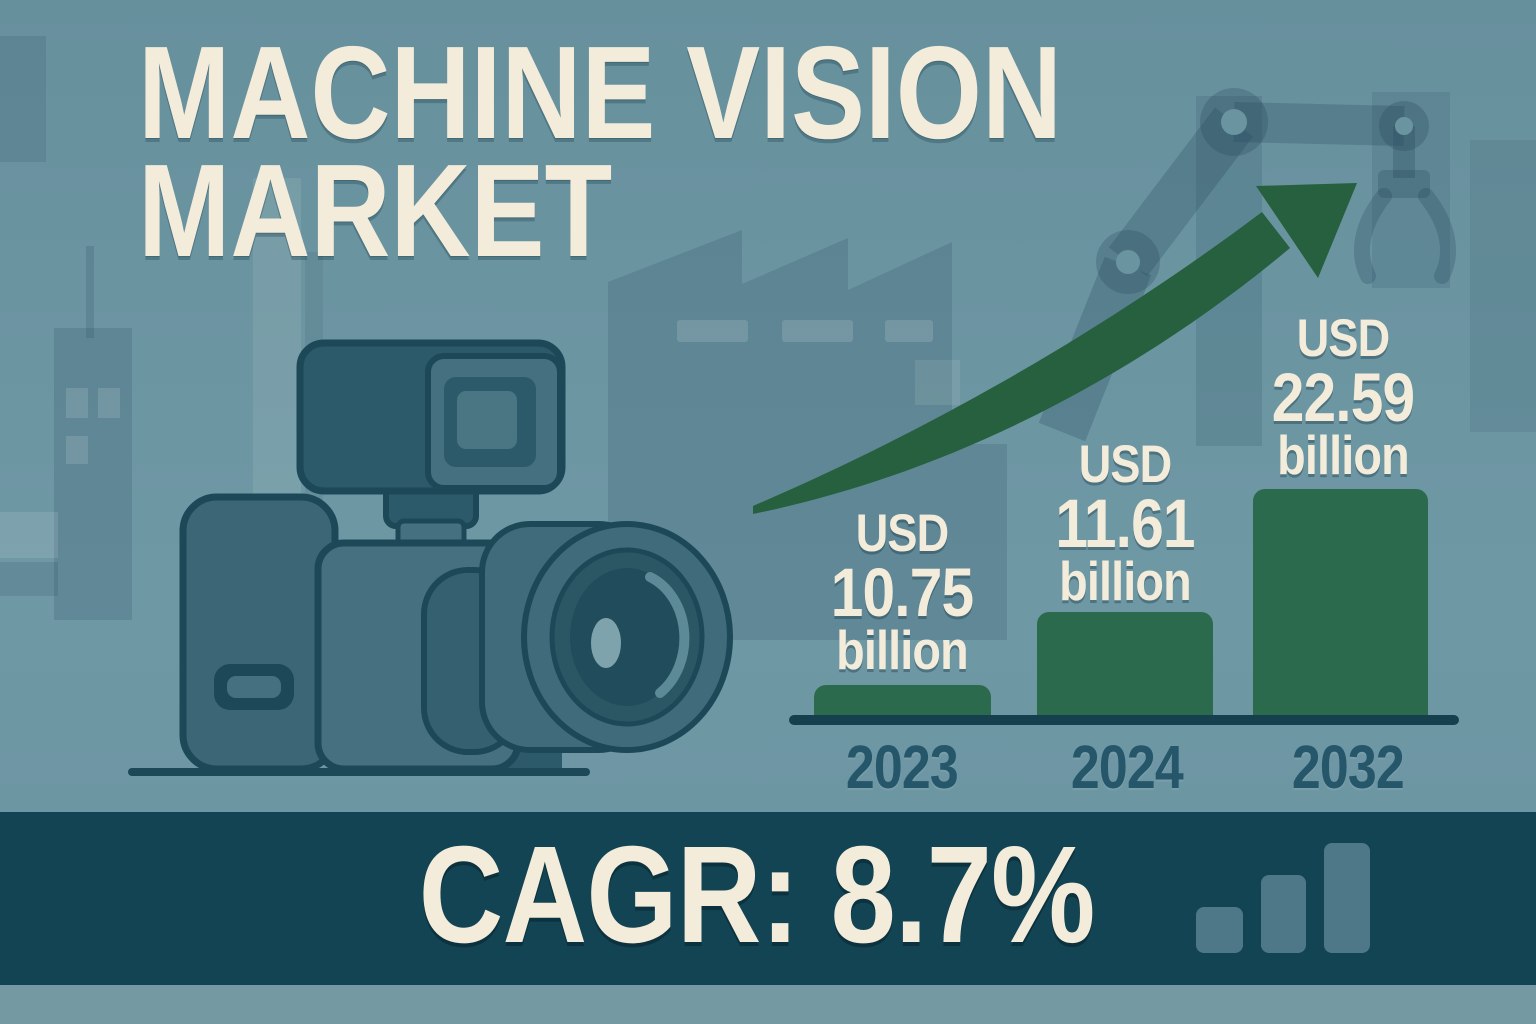 The image size is (1536, 1024). Describe the element at coordinates (375, 210) in the screenshot. I see `page-title-line2: MARKET` at that location.